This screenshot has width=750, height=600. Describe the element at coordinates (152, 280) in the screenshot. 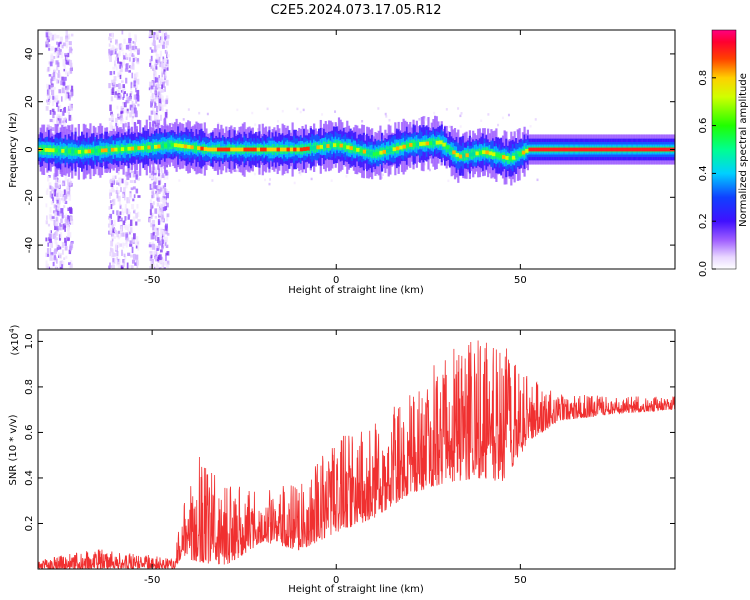

I see `spectrogram-x-tick-label: -50` at that location.